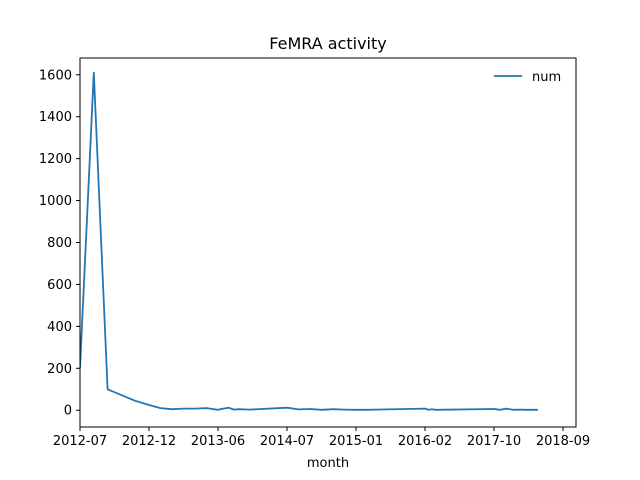  I want to click on x-tick-label: 2016-02, so click(425, 441).